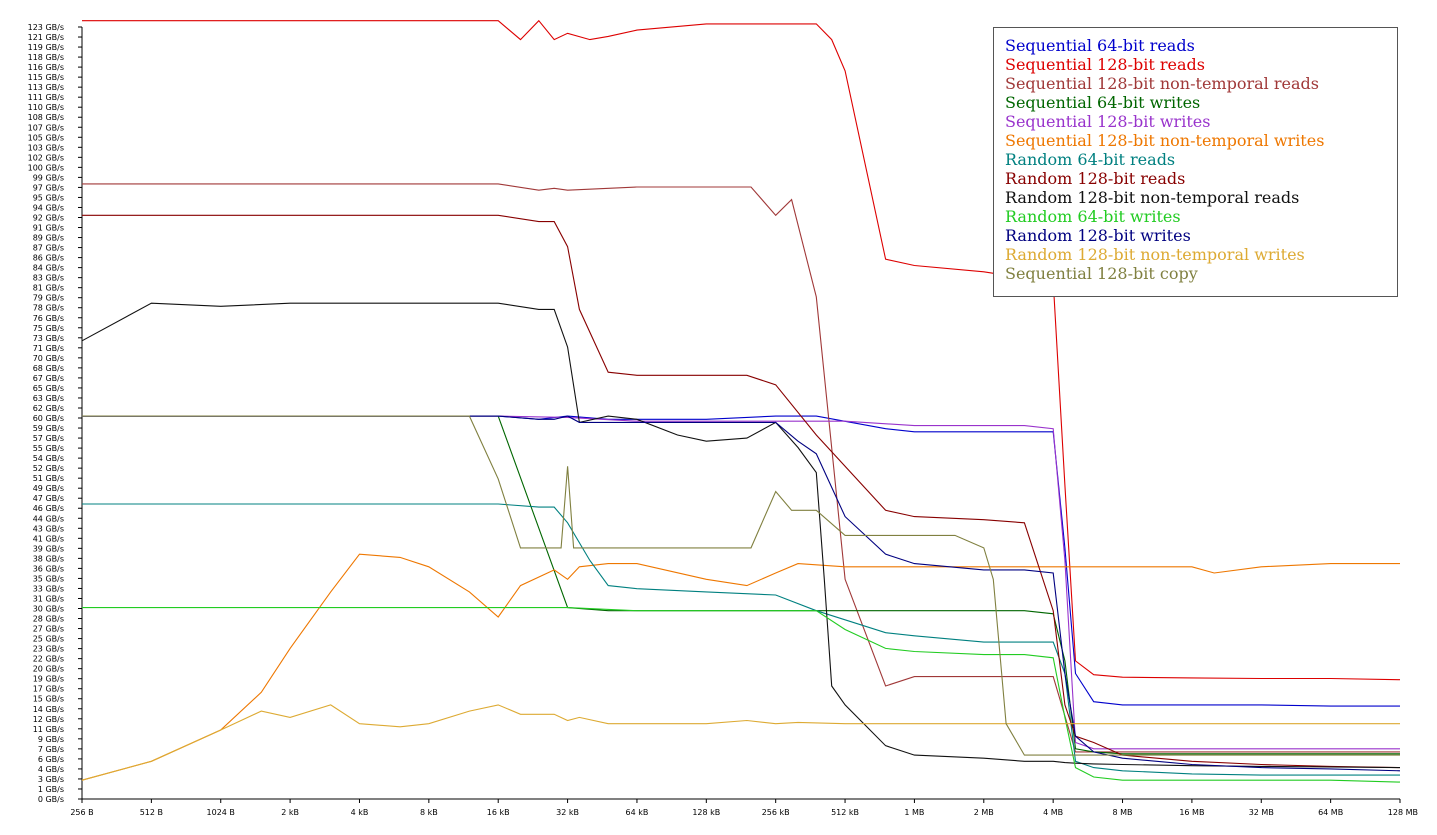 The width and height of the screenshot is (1437, 835). Describe the element at coordinates (429, 812) in the screenshot. I see `x-tick-label: 8 kB` at that location.